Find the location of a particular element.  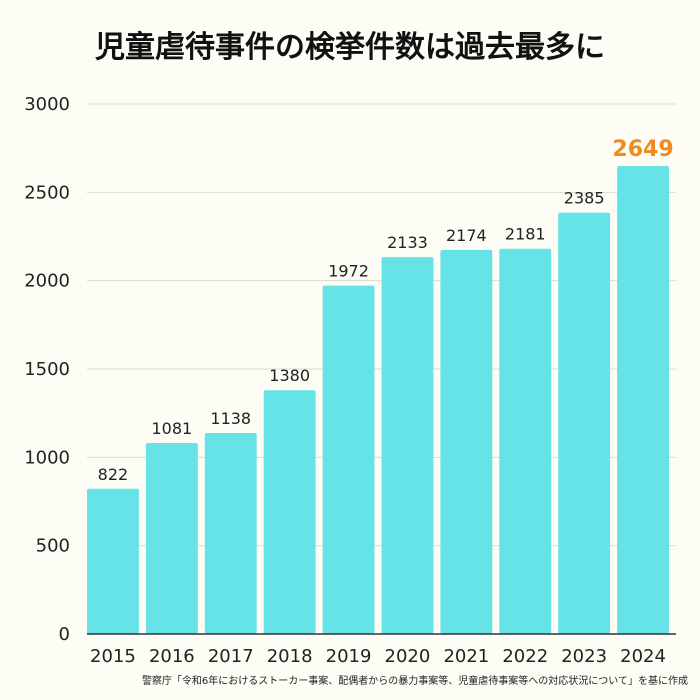

x-tick-label: 2018 is located at coordinates (290, 656).